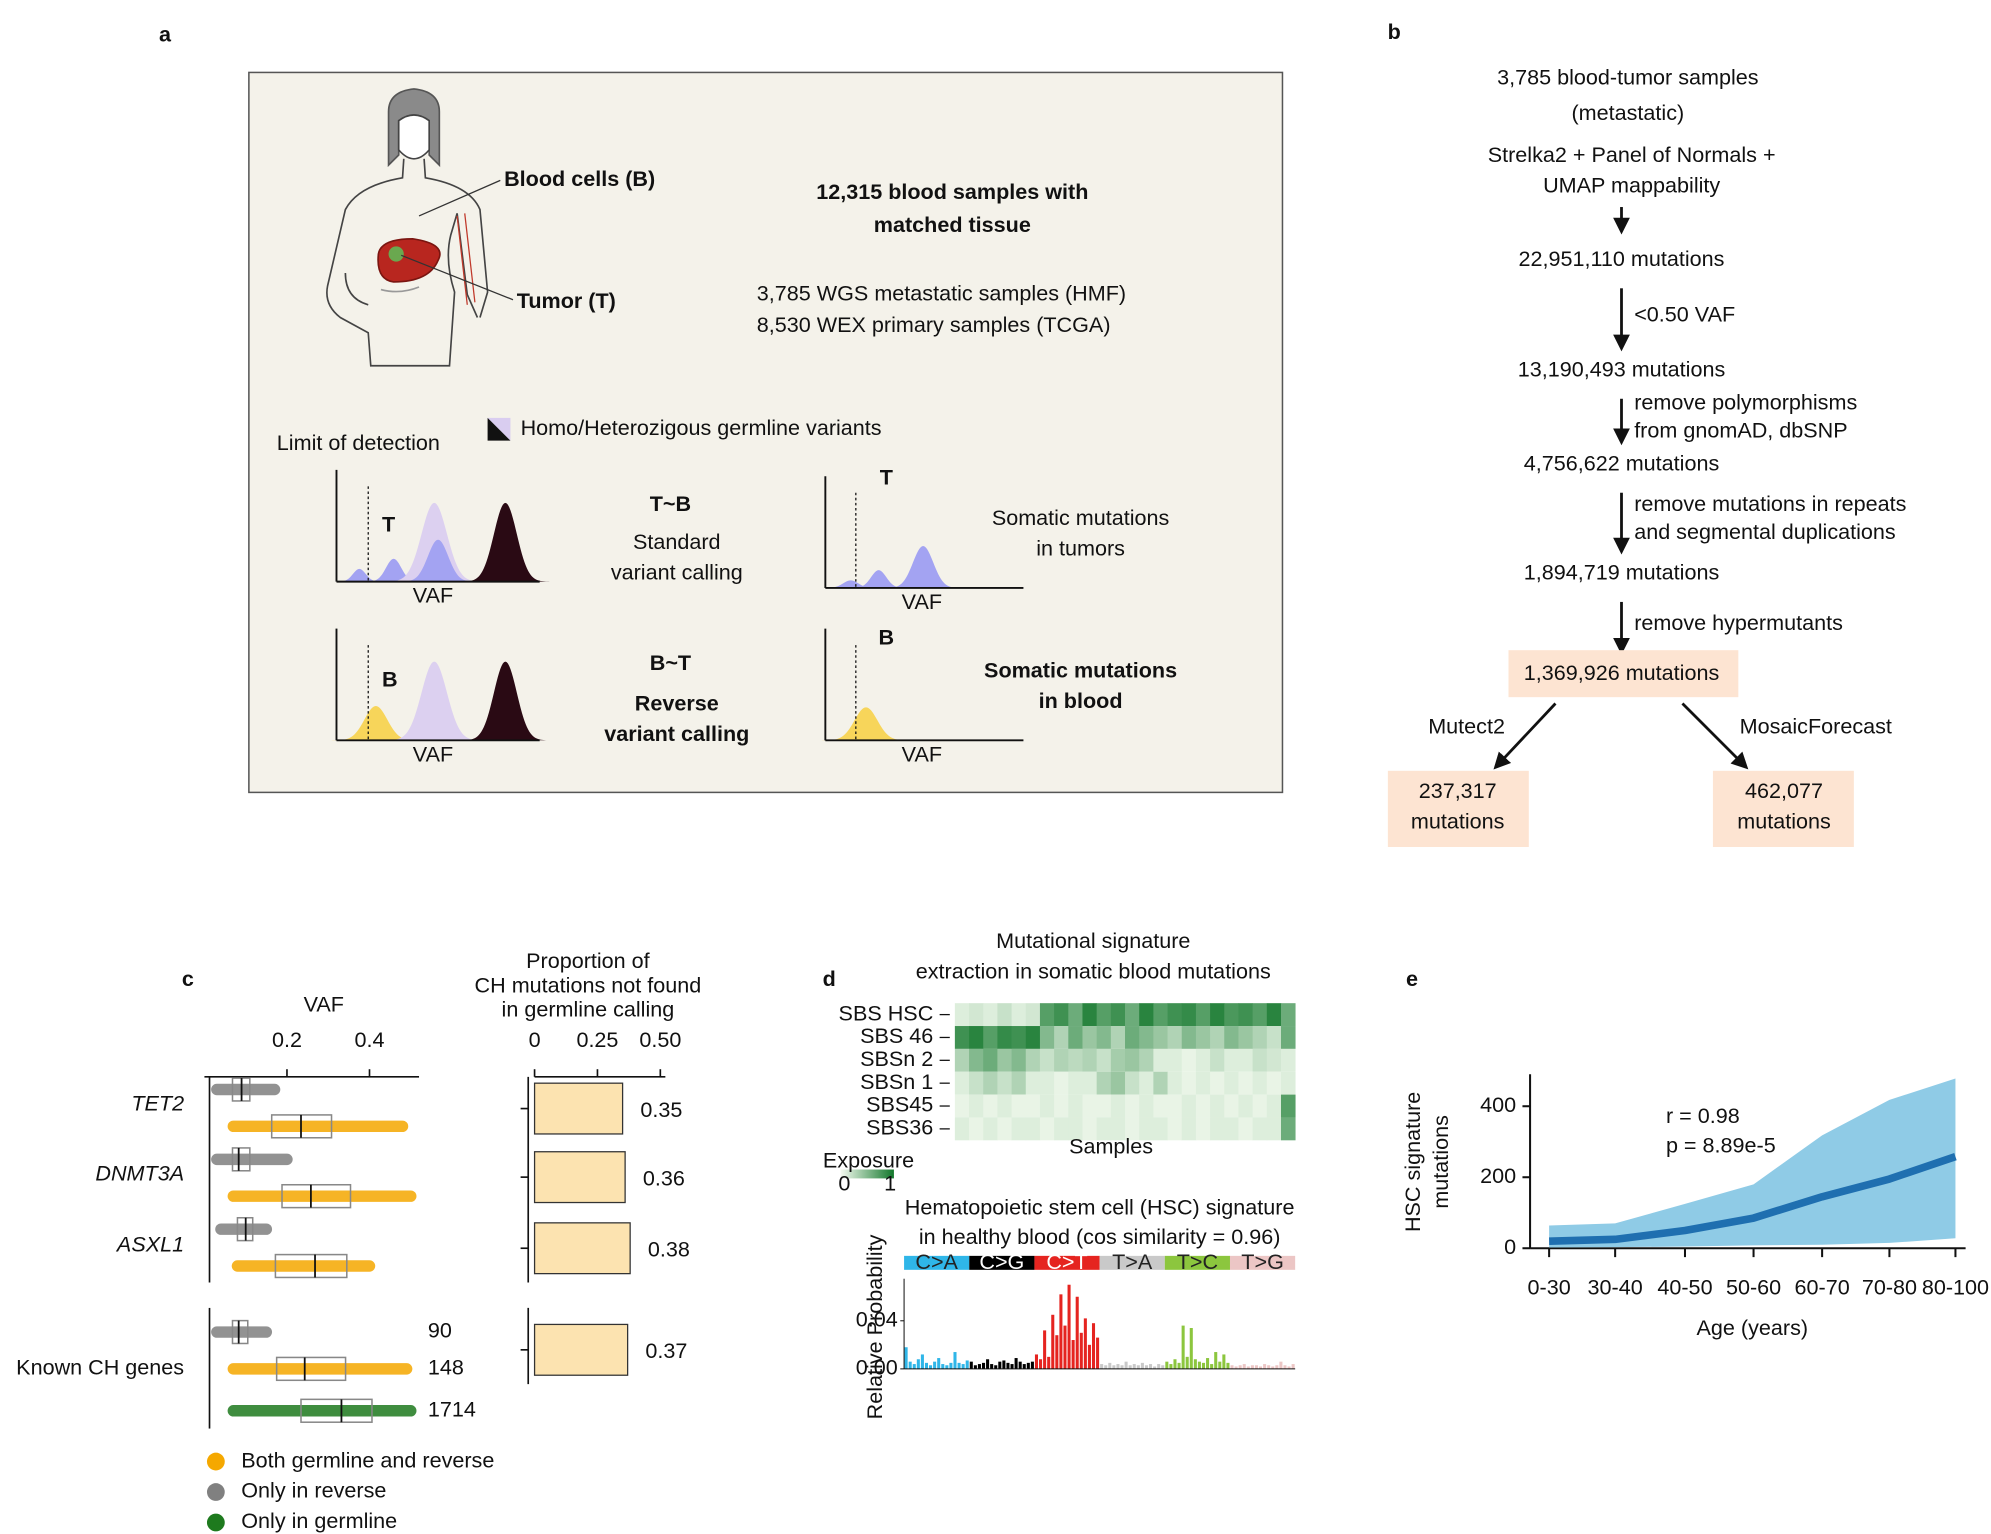  I want to click on flow-title: 3,785 blood-tumor samples, so click(1628, 76).